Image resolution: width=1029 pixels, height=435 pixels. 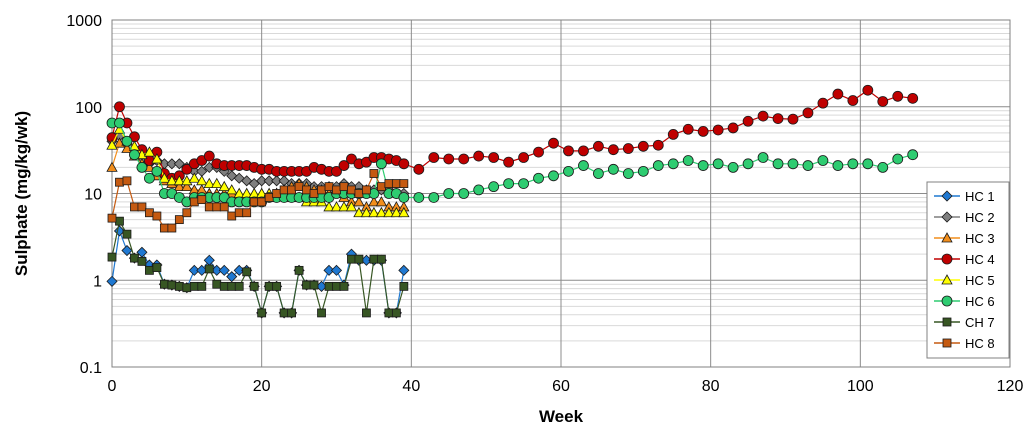 What do you see at coordinates (964, 301) in the screenshot?
I see `legend-item: HC 6` at bounding box center [964, 301].